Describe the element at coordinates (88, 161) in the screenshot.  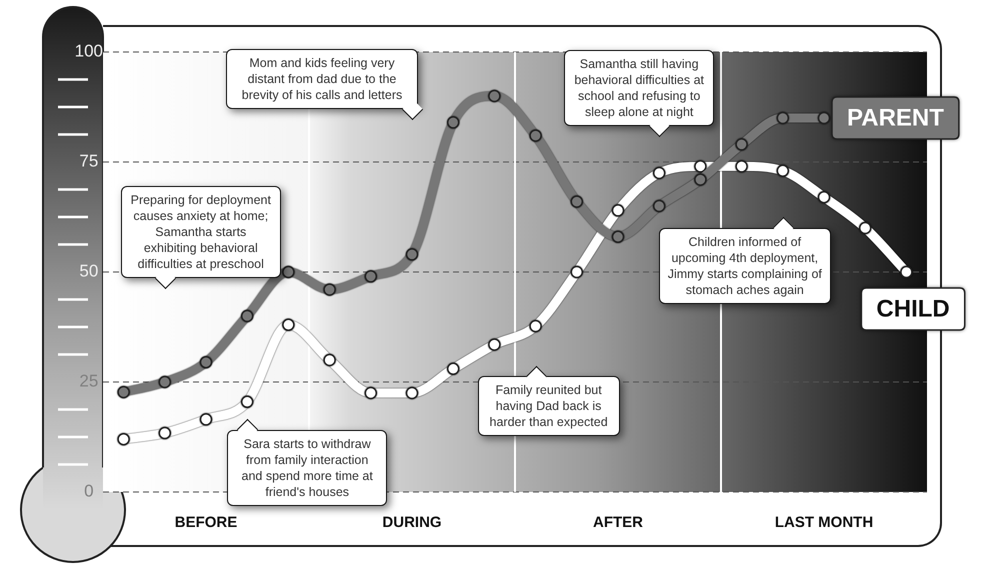
I see `y-tick-label: 75` at that location.